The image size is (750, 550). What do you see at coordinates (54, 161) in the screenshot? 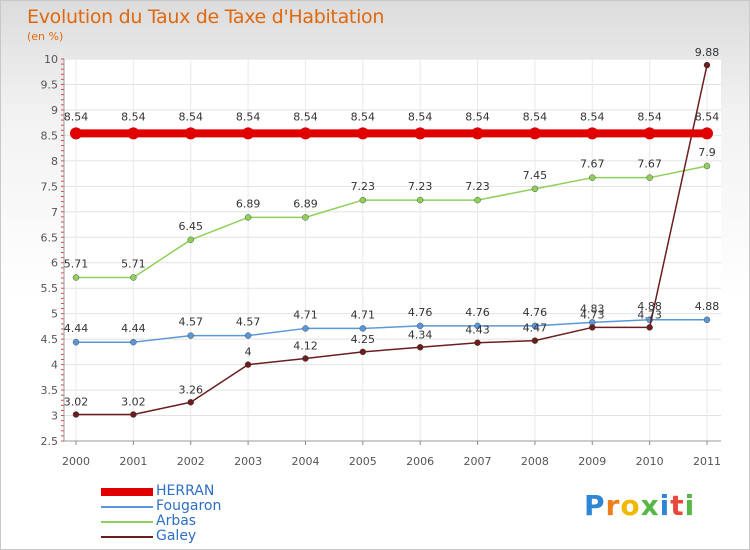
I see `y-tick-label: 8` at bounding box center [54, 161].